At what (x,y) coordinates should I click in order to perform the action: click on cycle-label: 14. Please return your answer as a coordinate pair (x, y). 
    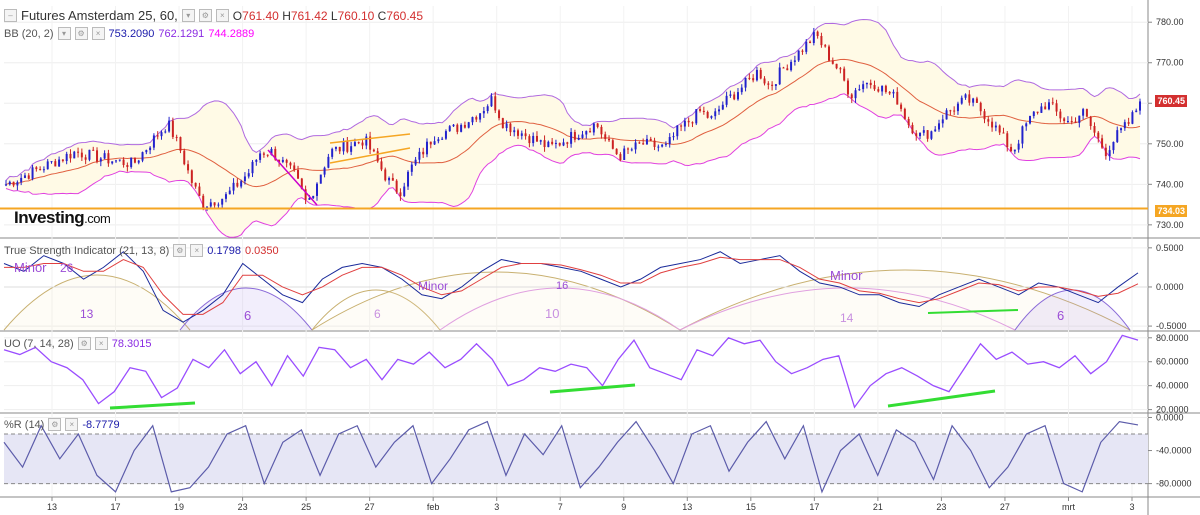
    Looking at the image, I should click on (847, 318).